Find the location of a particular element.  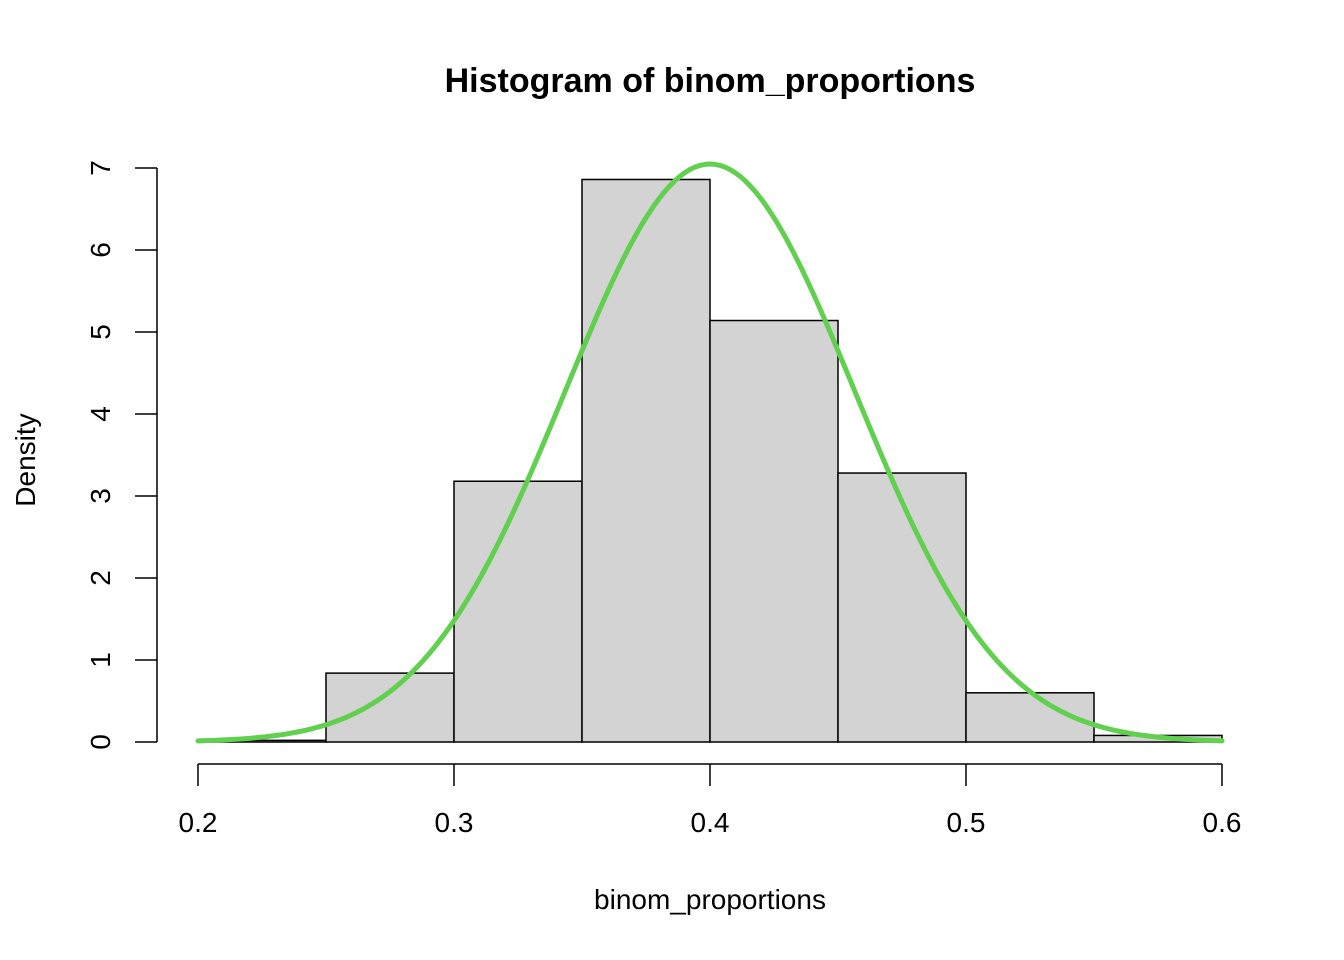

chart-title: Histogram of binom_proportions is located at coordinates (710, 81).